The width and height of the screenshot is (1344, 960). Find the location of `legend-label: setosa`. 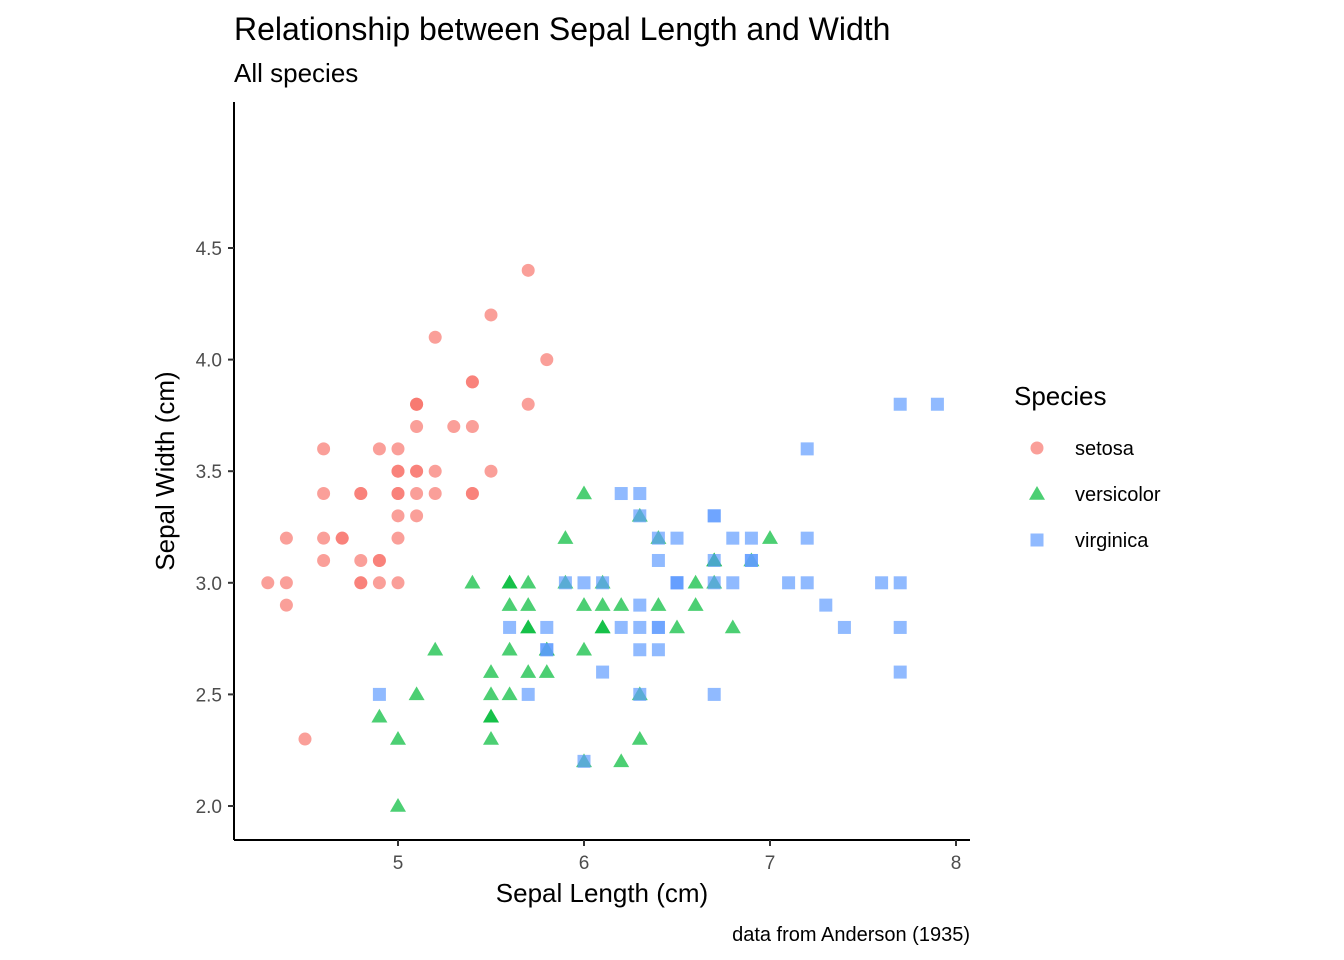

legend-label: setosa is located at coordinates (1105, 449).